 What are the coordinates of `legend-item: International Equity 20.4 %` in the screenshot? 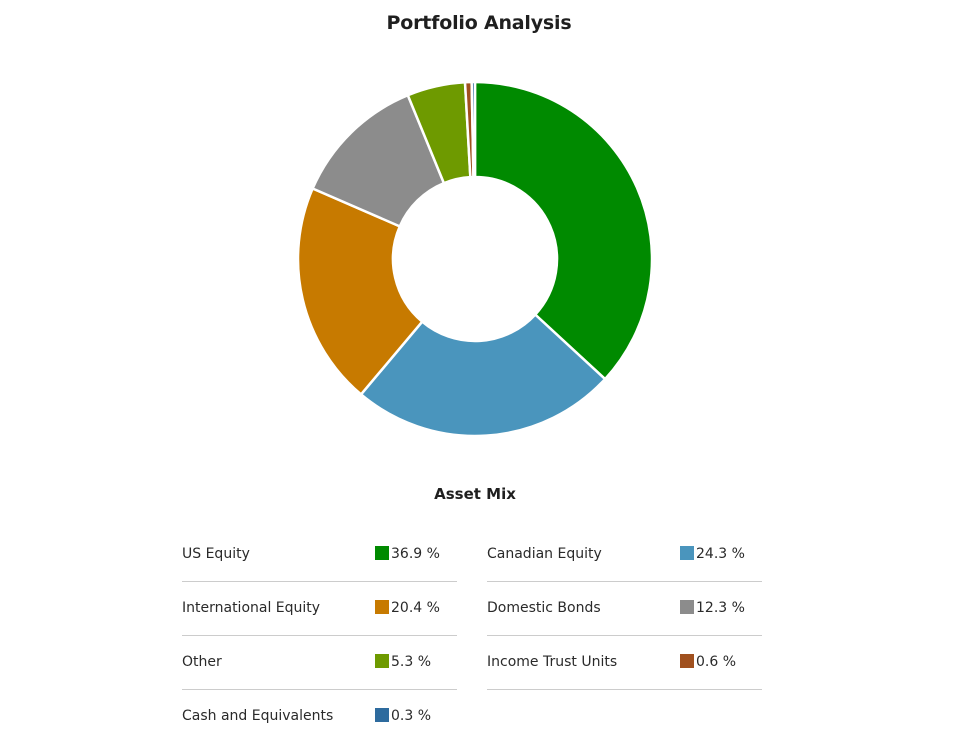 It's located at (319, 609).